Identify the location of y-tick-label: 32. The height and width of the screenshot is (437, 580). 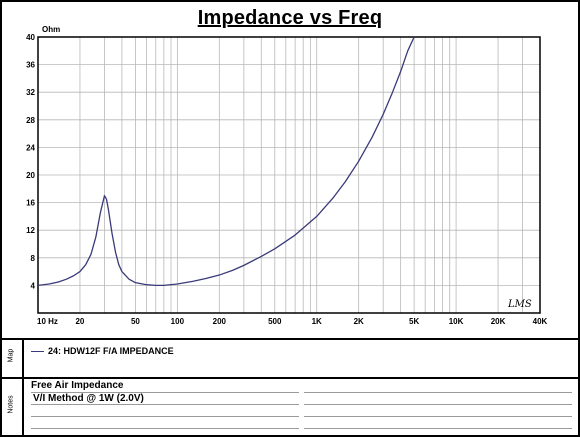
(30, 92).